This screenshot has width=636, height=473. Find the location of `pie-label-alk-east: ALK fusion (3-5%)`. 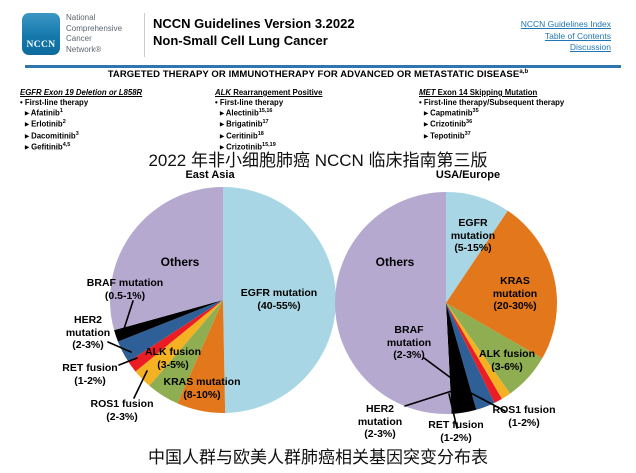

pie-label-alk-east: ALK fusion (3-5%) is located at coordinates (173, 358).